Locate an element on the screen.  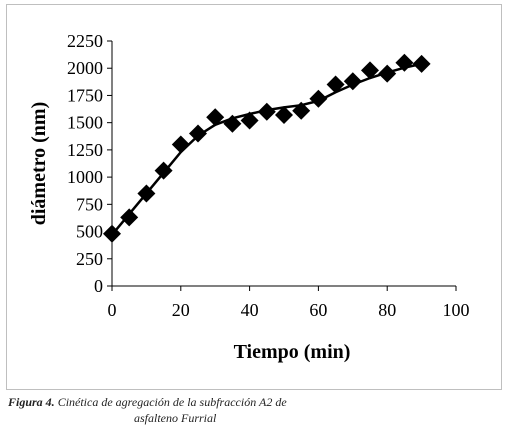
y-tick-label: 500 is located at coordinates (89, 232).